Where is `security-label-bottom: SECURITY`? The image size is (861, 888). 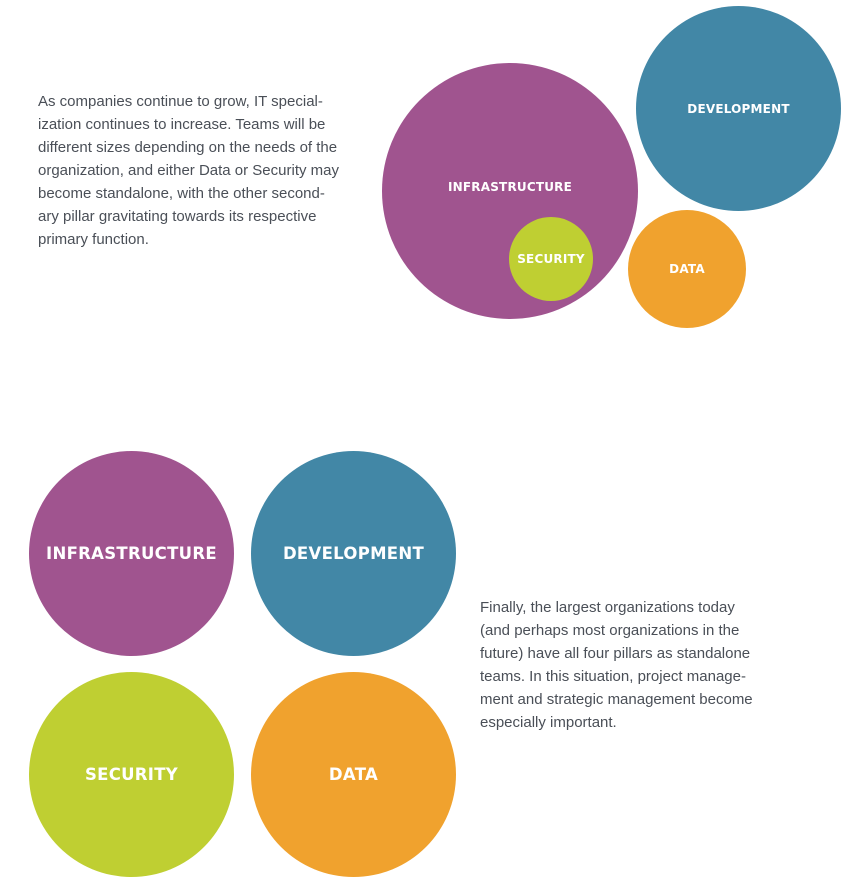
security-label-bottom: SECURITY is located at coordinates (131, 774).